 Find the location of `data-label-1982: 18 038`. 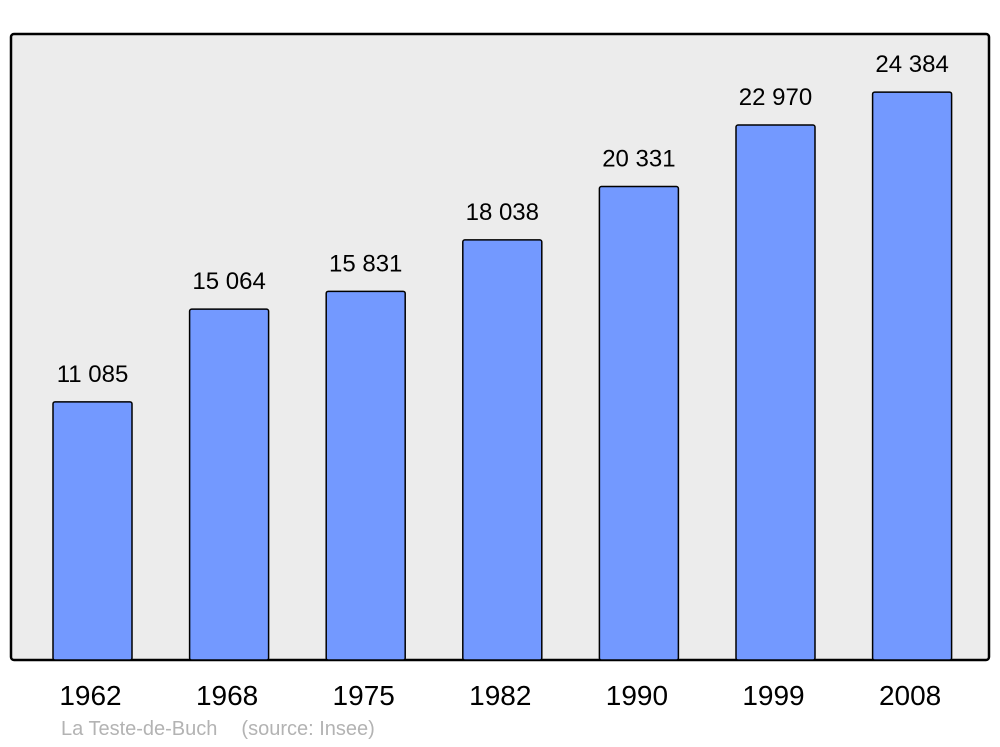

data-label-1982: 18 038 is located at coordinates (502, 212).